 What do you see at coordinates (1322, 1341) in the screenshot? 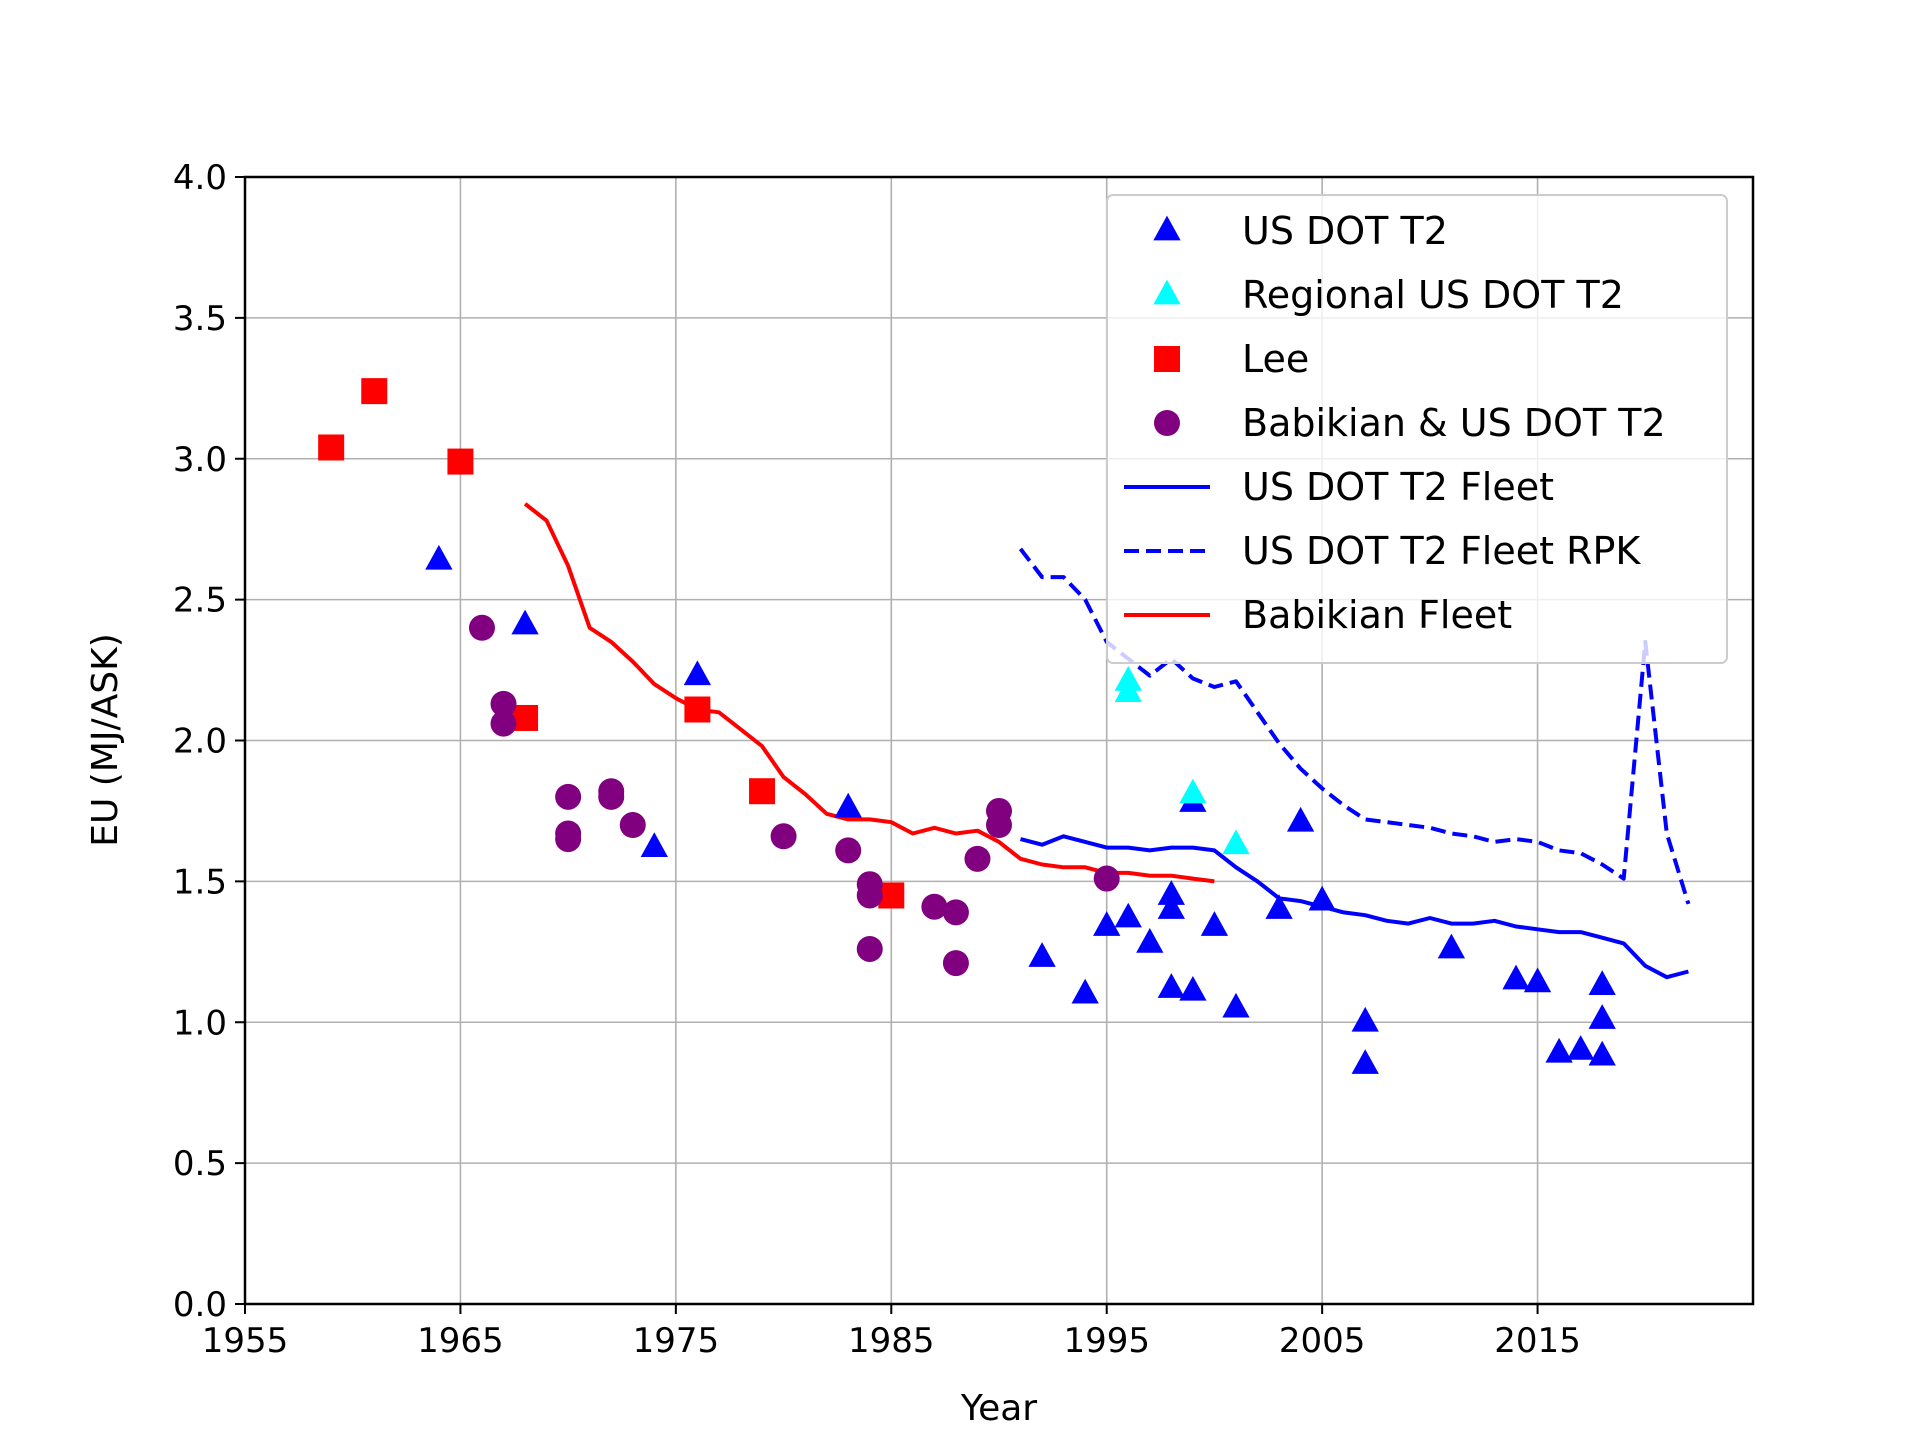
I see `x-tick-label: 2005` at bounding box center [1322, 1341].